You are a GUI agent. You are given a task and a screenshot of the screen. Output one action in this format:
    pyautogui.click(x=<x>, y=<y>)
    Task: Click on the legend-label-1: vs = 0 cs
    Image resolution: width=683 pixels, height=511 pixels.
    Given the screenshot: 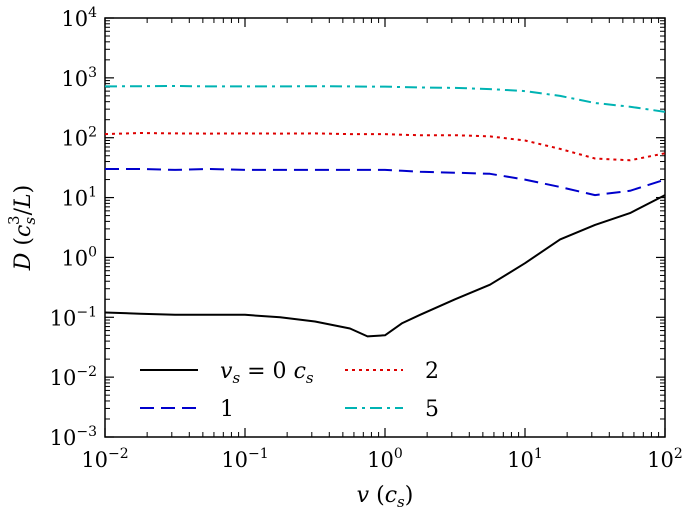 What is the action you would take?
    pyautogui.click(x=267, y=373)
    